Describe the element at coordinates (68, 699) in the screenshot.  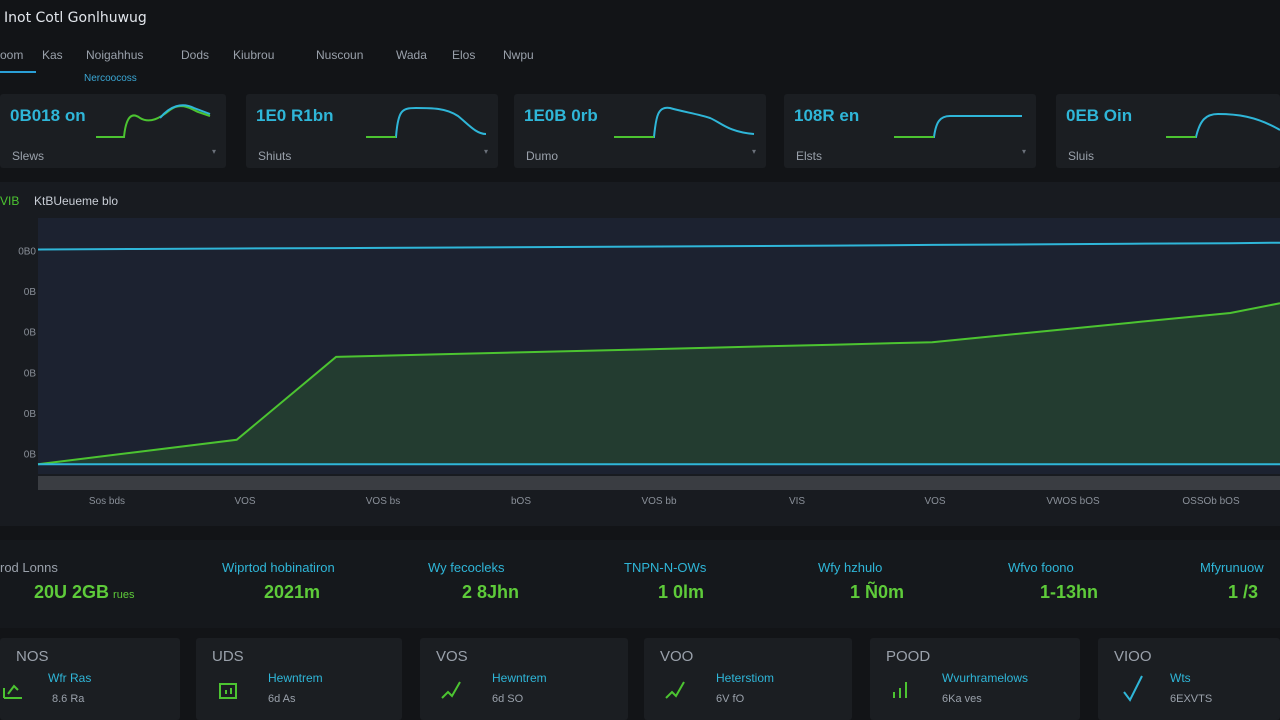
I see `card-sub: 8.6 Ra` at that location.